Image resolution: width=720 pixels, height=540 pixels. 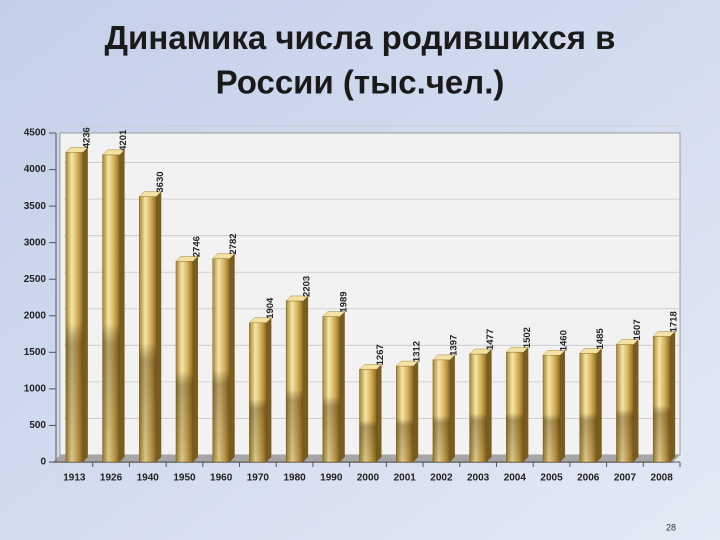 I want to click on x-tick-label: 2004, so click(x=515, y=478).